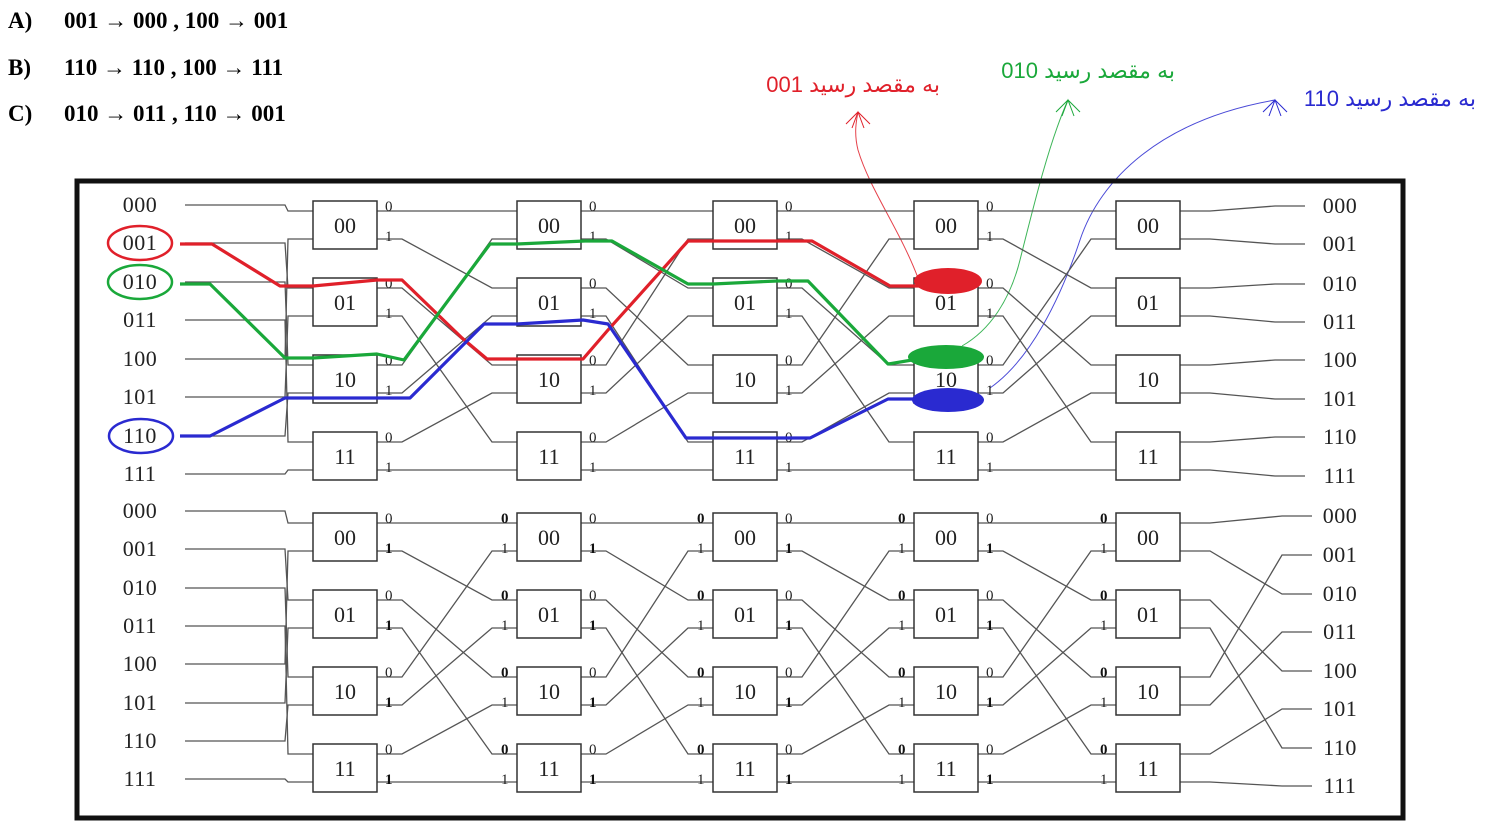 This screenshot has height=826, width=1488. Describe the element at coordinates (887, 195) in the screenshot. I see `annotation-arrow` at that location.